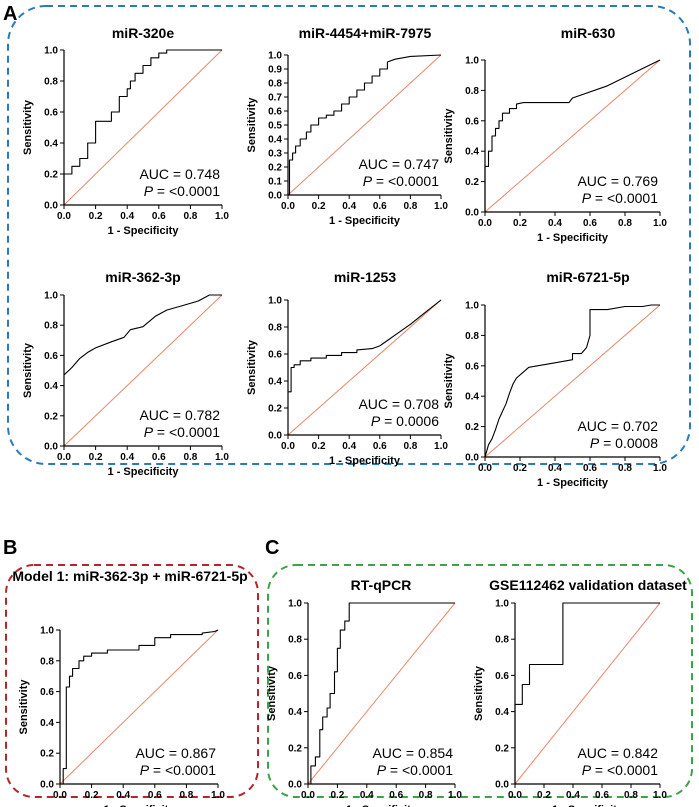 This screenshot has width=699, height=807. What do you see at coordinates (365, 33) in the screenshot?
I see `chart-title: miR-4454+miR-7975` at bounding box center [365, 33].